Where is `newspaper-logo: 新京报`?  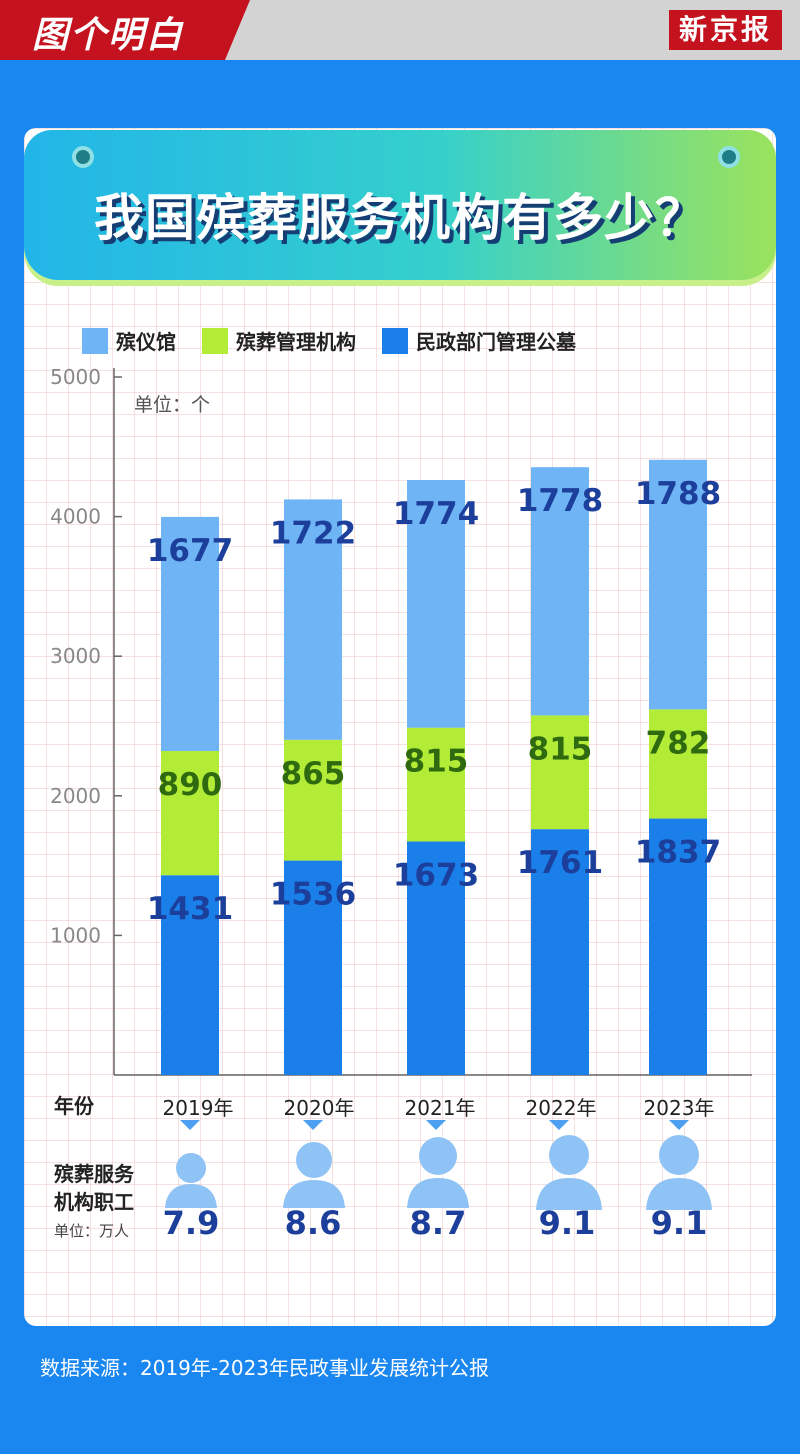
newspaper-logo: 新京报 is located at coordinates (725, 30).